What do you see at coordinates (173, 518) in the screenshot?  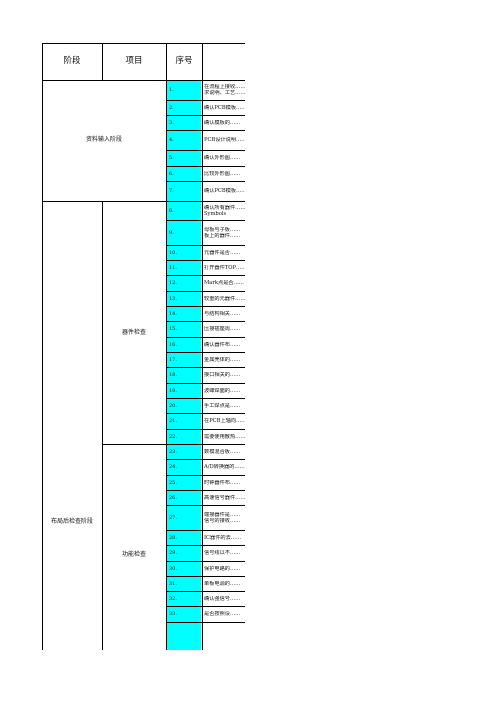 I see `row-number: 27.` at bounding box center [173, 518].